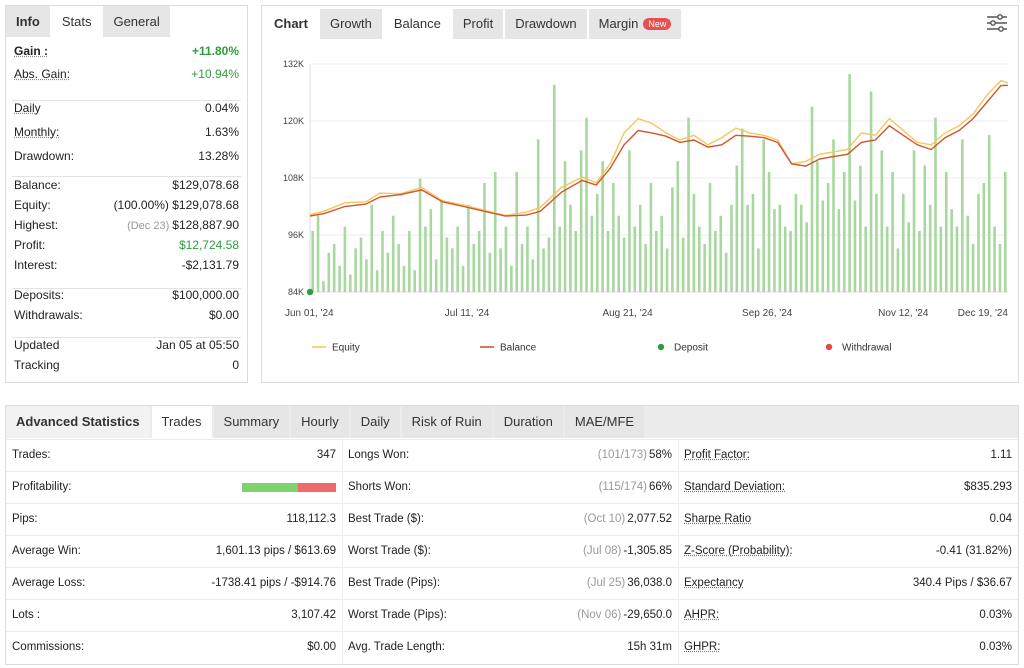 Image resolution: width=1024 pixels, height=668 pixels. What do you see at coordinates (649, 647) in the screenshot?
I see `stat-value-text: 15h 31m` at bounding box center [649, 647].